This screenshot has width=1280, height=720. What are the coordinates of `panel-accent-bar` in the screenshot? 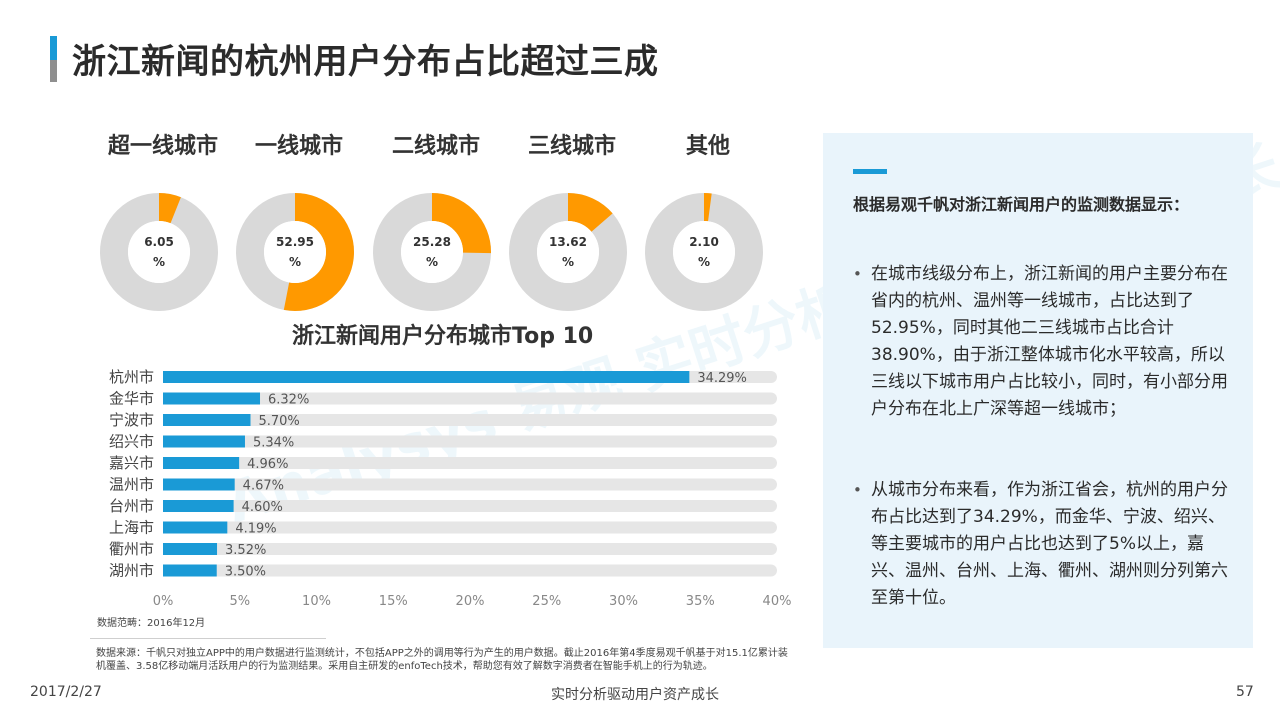 It's located at (870, 171).